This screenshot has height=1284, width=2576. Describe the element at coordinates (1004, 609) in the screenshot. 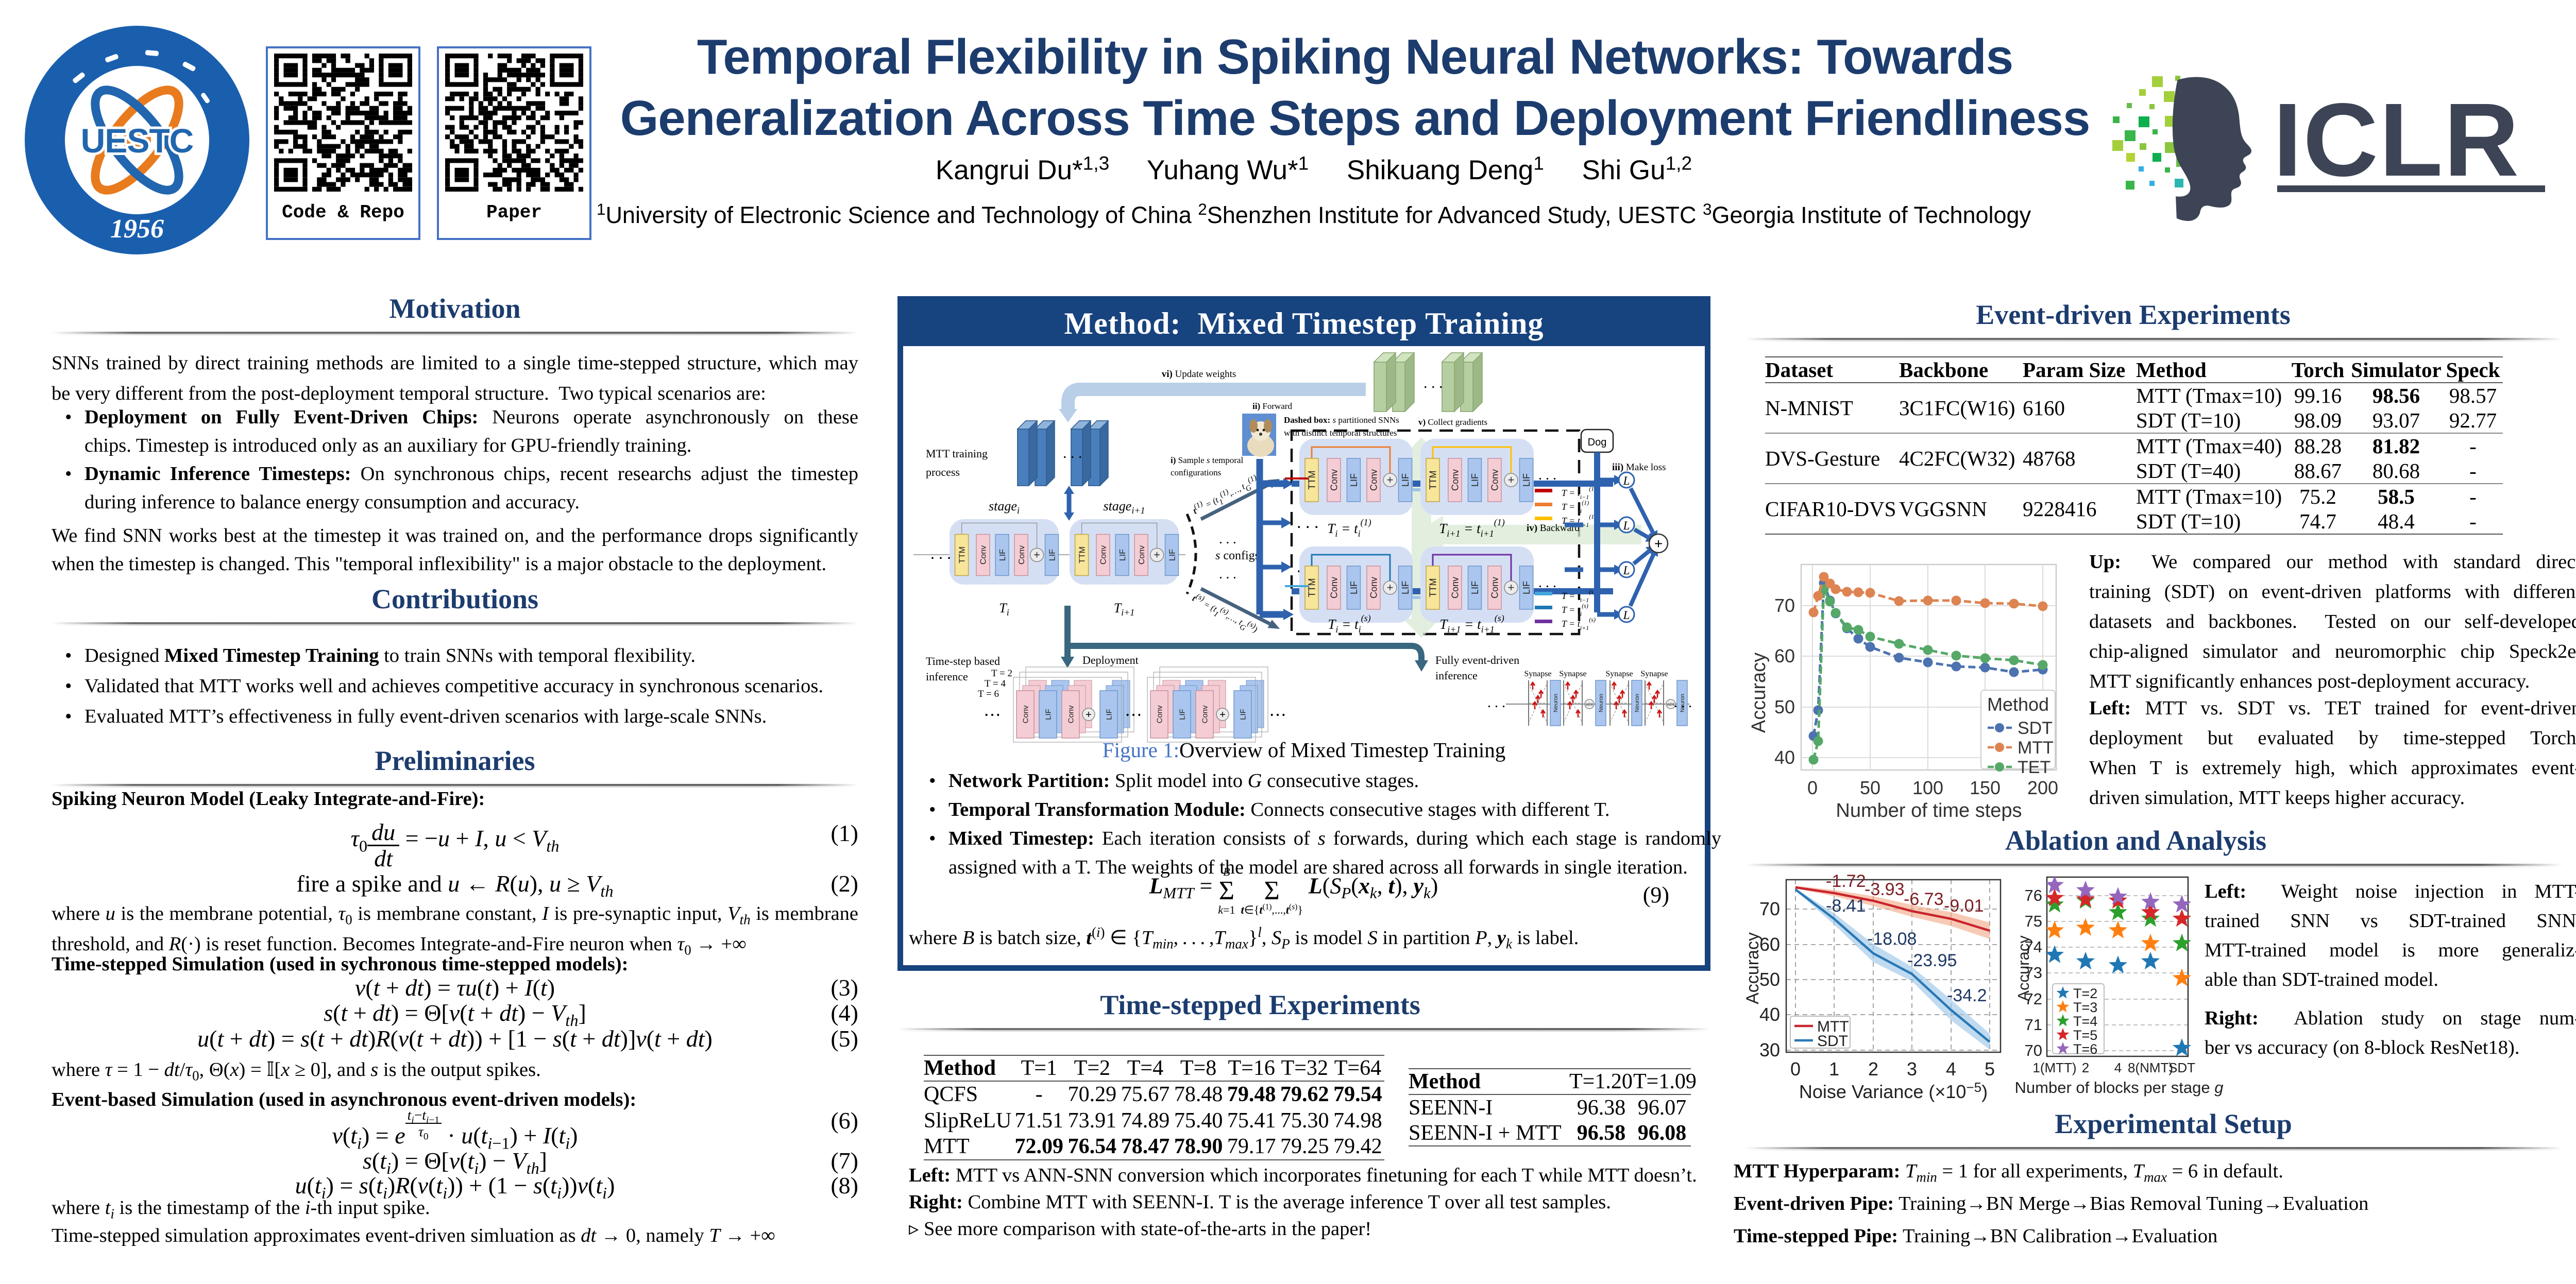

I see `svg-text: Ti` at that location.